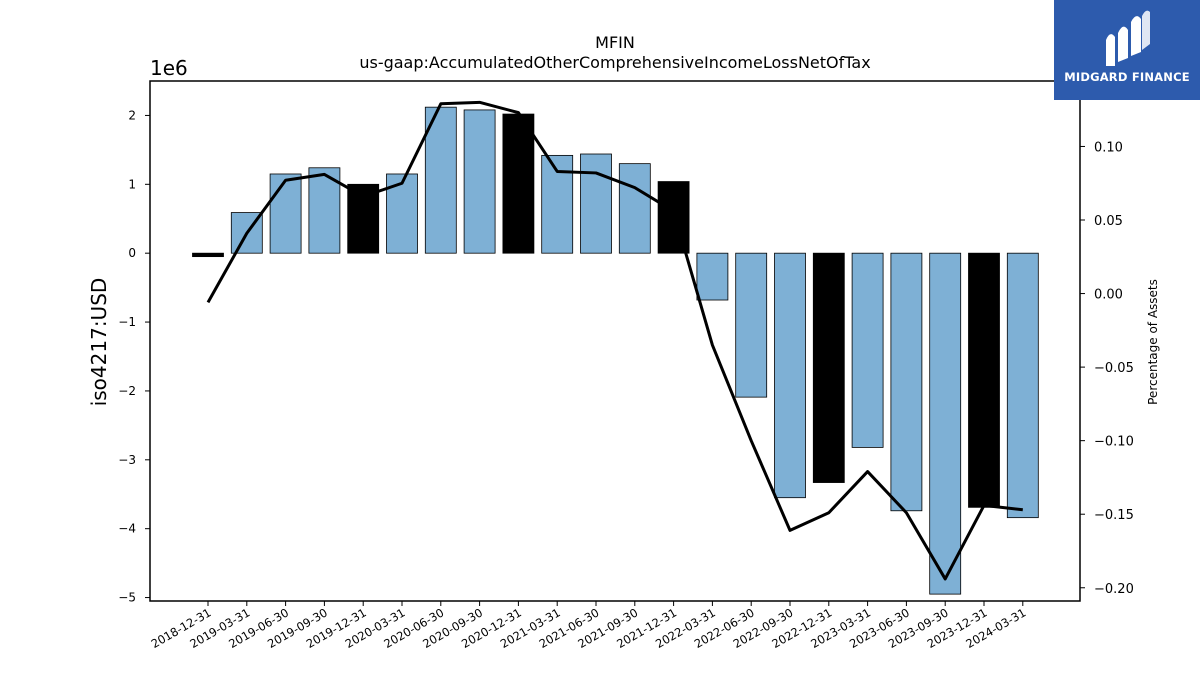 Image resolution: width=1200 pixels, height=675 pixels. Describe the element at coordinates (132, 184) in the screenshot. I see `y-tick-label: 1` at that location.